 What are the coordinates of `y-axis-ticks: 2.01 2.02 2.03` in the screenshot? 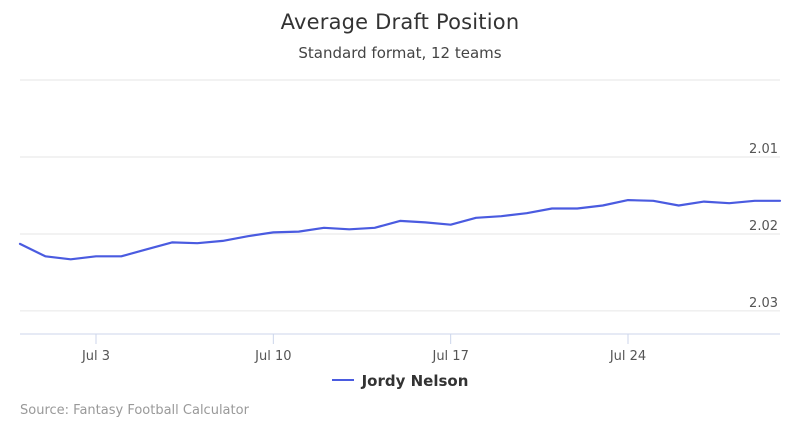 It's located at (763, 226).